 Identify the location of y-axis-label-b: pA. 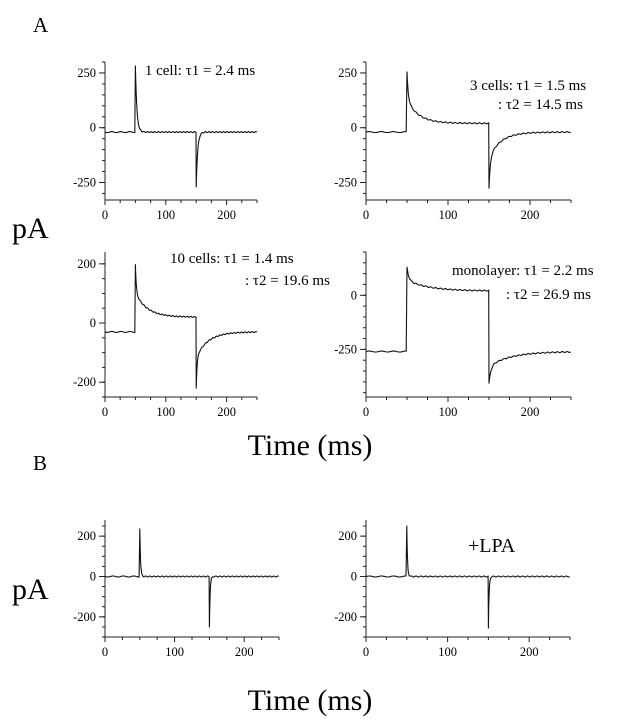
(30, 589).